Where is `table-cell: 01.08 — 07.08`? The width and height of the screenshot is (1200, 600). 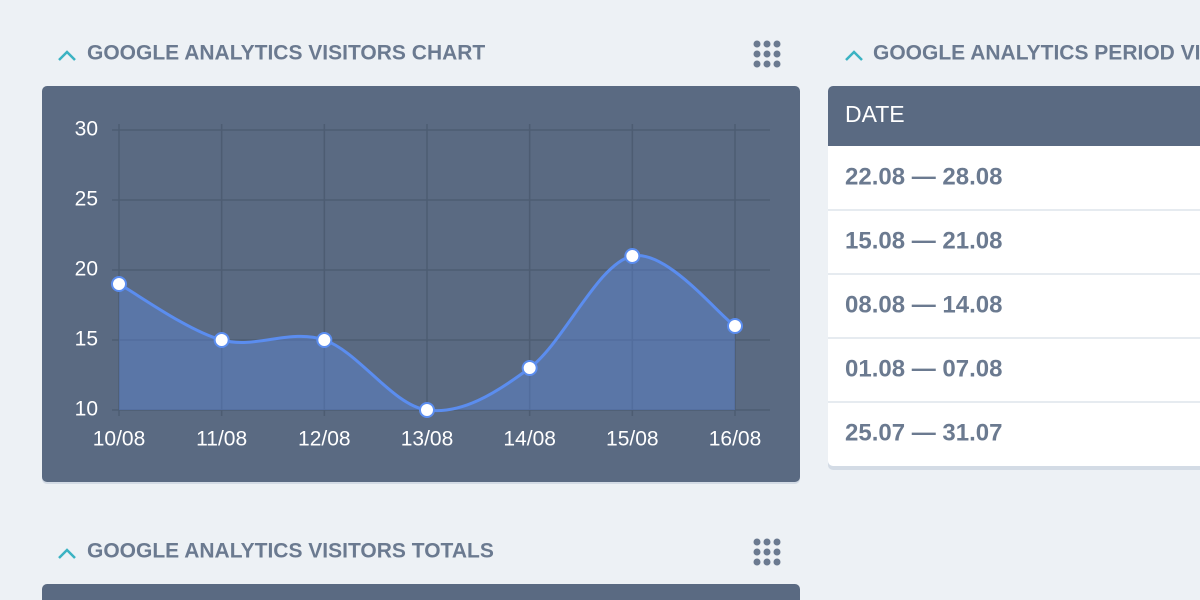
table-cell: 01.08 — 07.08 is located at coordinates (923, 368).